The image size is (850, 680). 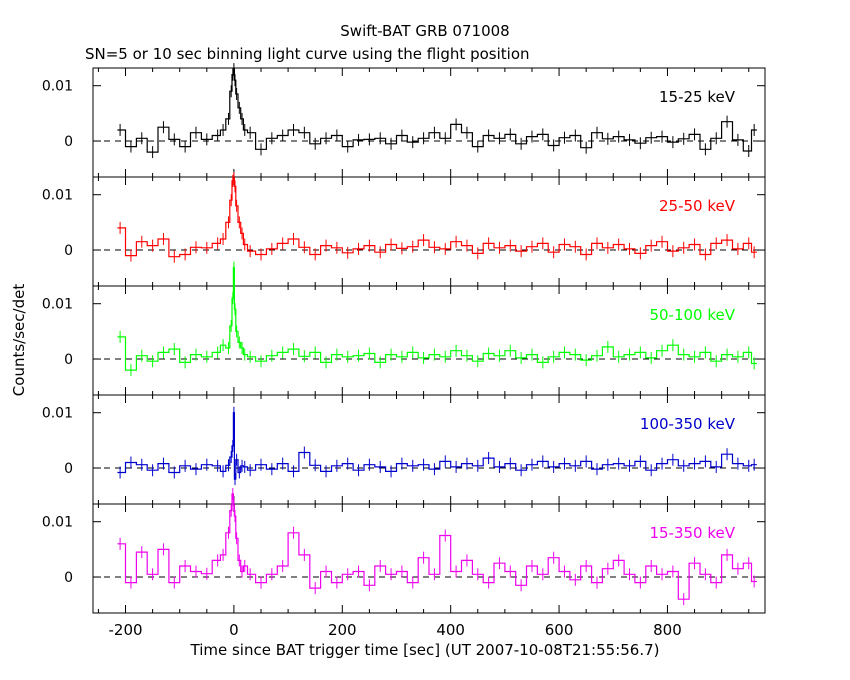 I want to click on chart-title: Swift-BAT GRB 071008, so click(x=424, y=31).